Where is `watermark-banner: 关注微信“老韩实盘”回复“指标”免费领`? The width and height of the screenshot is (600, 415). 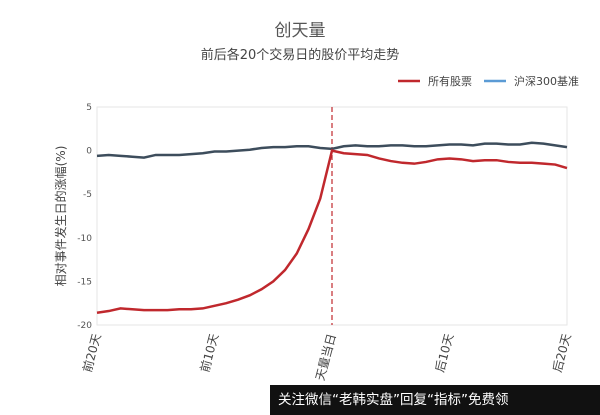
watermark-banner: 关注微信“老韩实盘”回复“指标”免费领 is located at coordinates (435, 400).